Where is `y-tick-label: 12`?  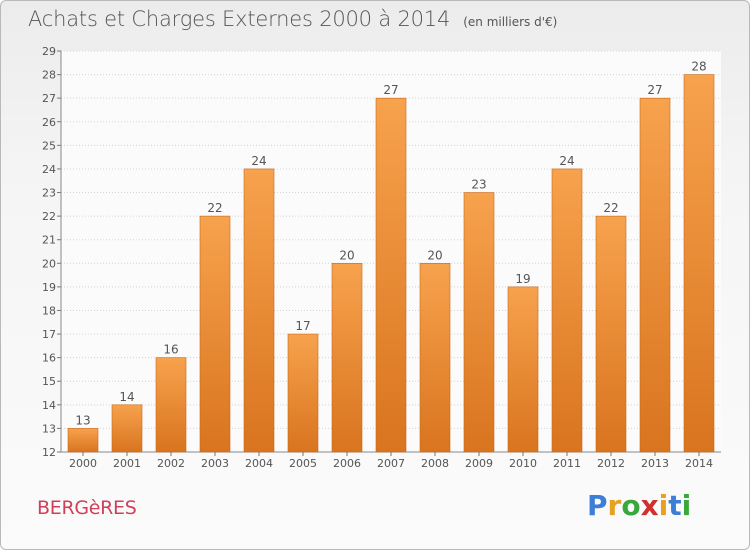 y-tick-label: 12 is located at coordinates (49, 452).